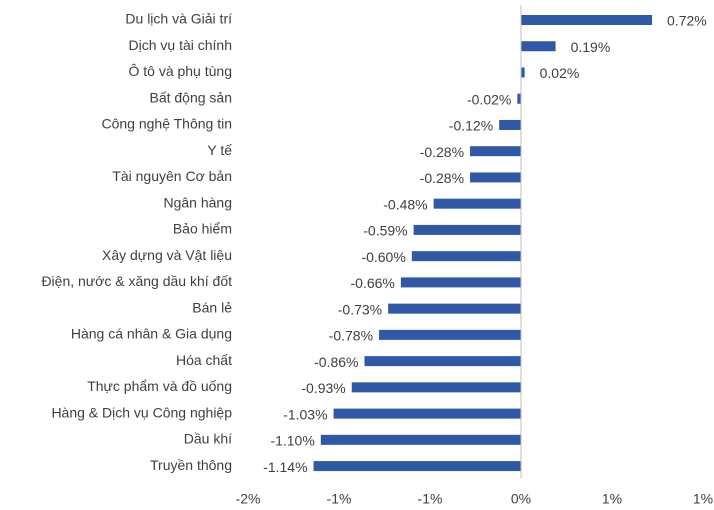 Image resolution: width=714 pixels, height=510 pixels. What do you see at coordinates (178, 19) in the screenshot?
I see `category-label: Du lịch và Giải trí` at bounding box center [178, 19].